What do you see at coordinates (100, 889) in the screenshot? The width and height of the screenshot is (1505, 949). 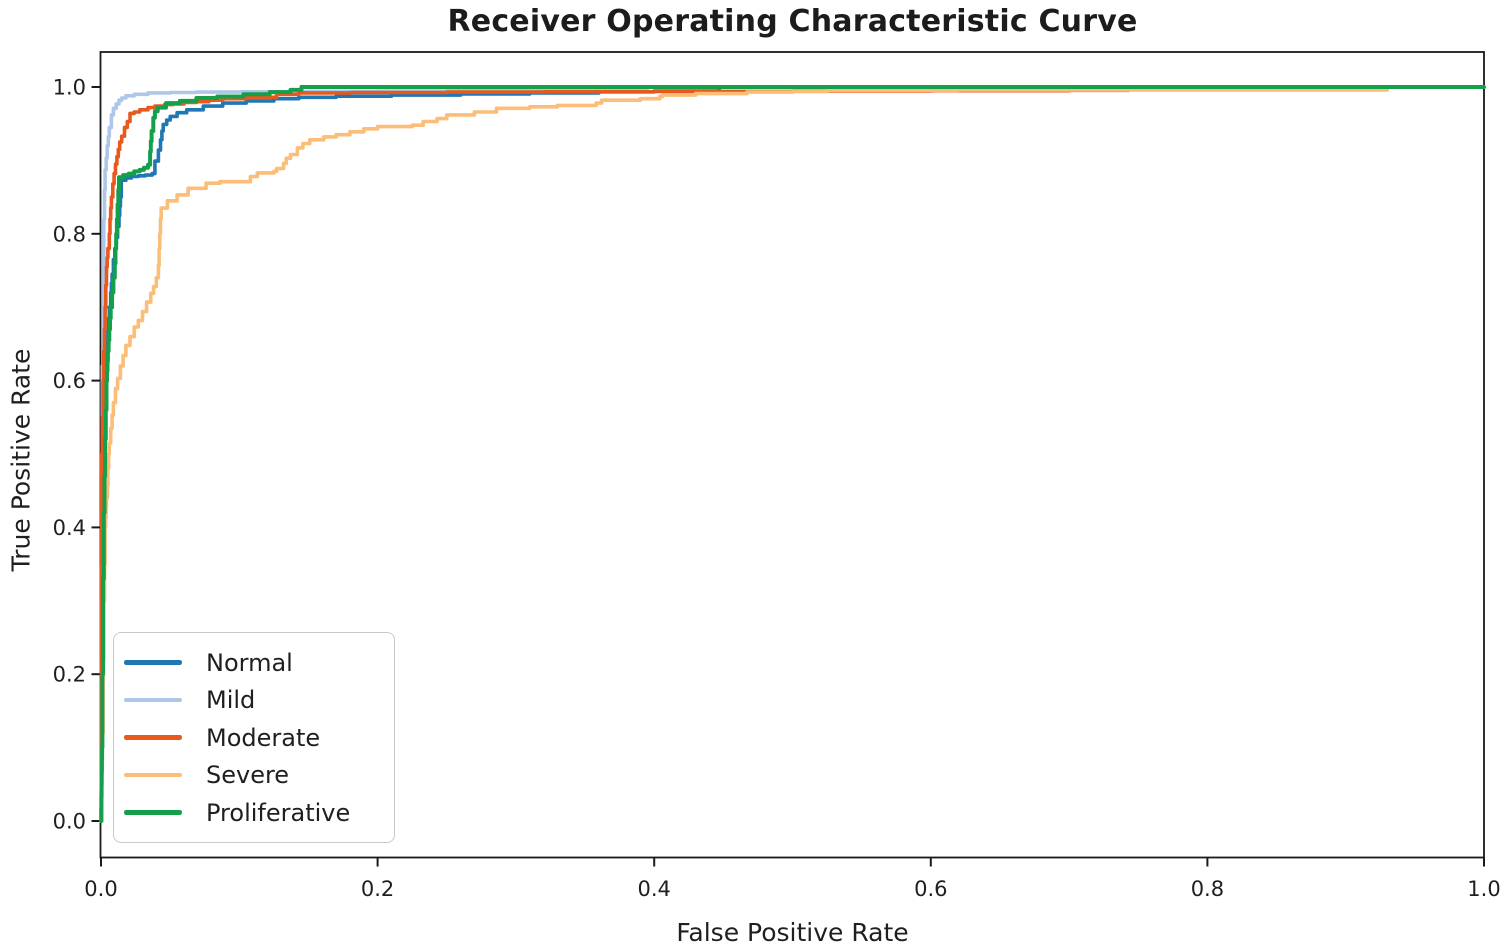 I see `x-tick-label: 0.0` at bounding box center [100, 889].